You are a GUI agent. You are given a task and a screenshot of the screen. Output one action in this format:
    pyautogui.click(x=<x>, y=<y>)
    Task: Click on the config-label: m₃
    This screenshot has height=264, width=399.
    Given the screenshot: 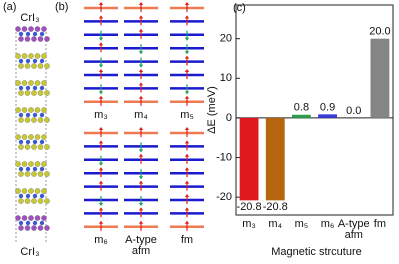 What is the action you would take?
    pyautogui.click(x=101, y=114)
    